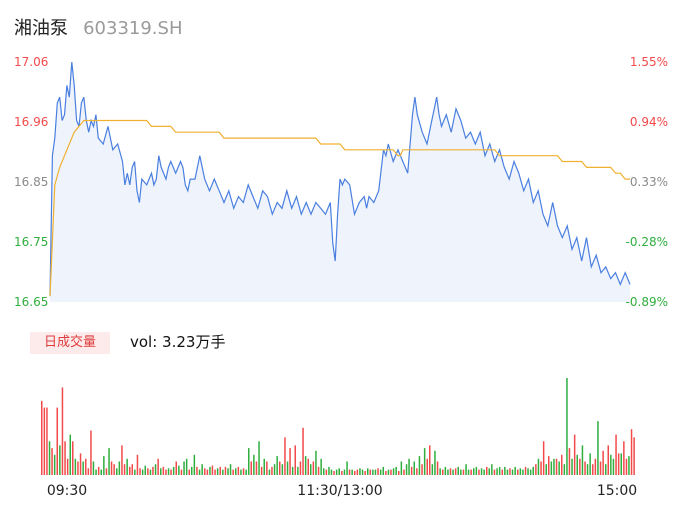  Describe the element at coordinates (339, 491) in the screenshot. I see `x-tick-label: 11:30/13:00` at that location.